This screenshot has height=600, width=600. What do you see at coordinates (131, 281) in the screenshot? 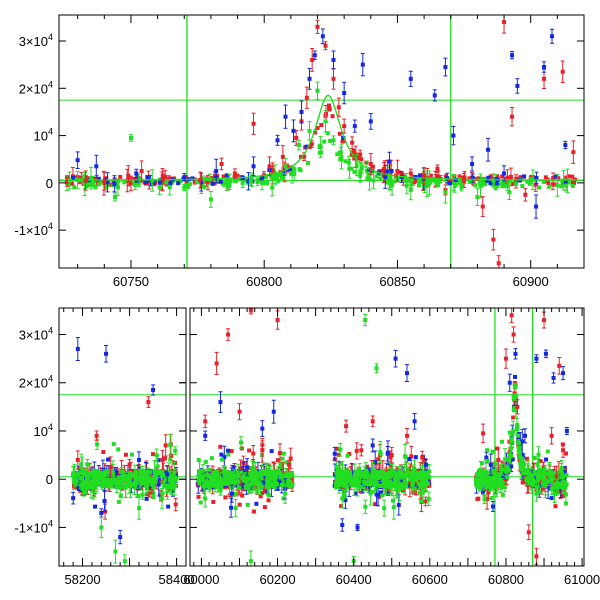
I see `x-tick-label: 60750` at bounding box center [131, 281].